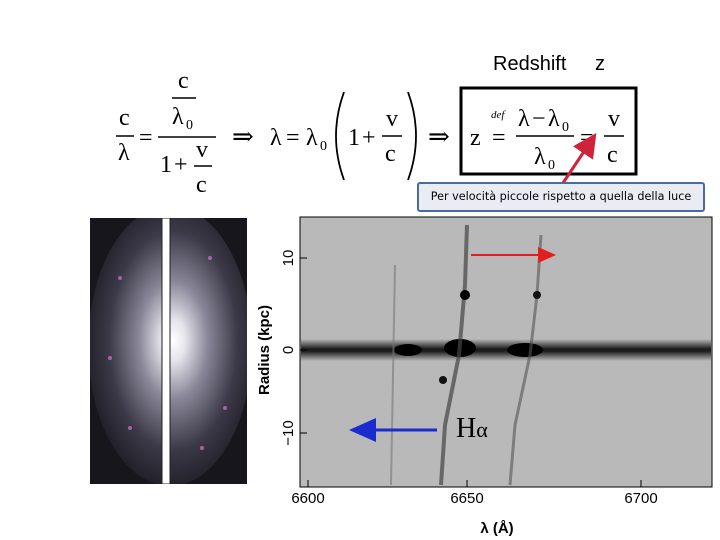  What do you see at coordinates (307, 498) in the screenshot?
I see `x-tick-label: 6600` at bounding box center [307, 498].